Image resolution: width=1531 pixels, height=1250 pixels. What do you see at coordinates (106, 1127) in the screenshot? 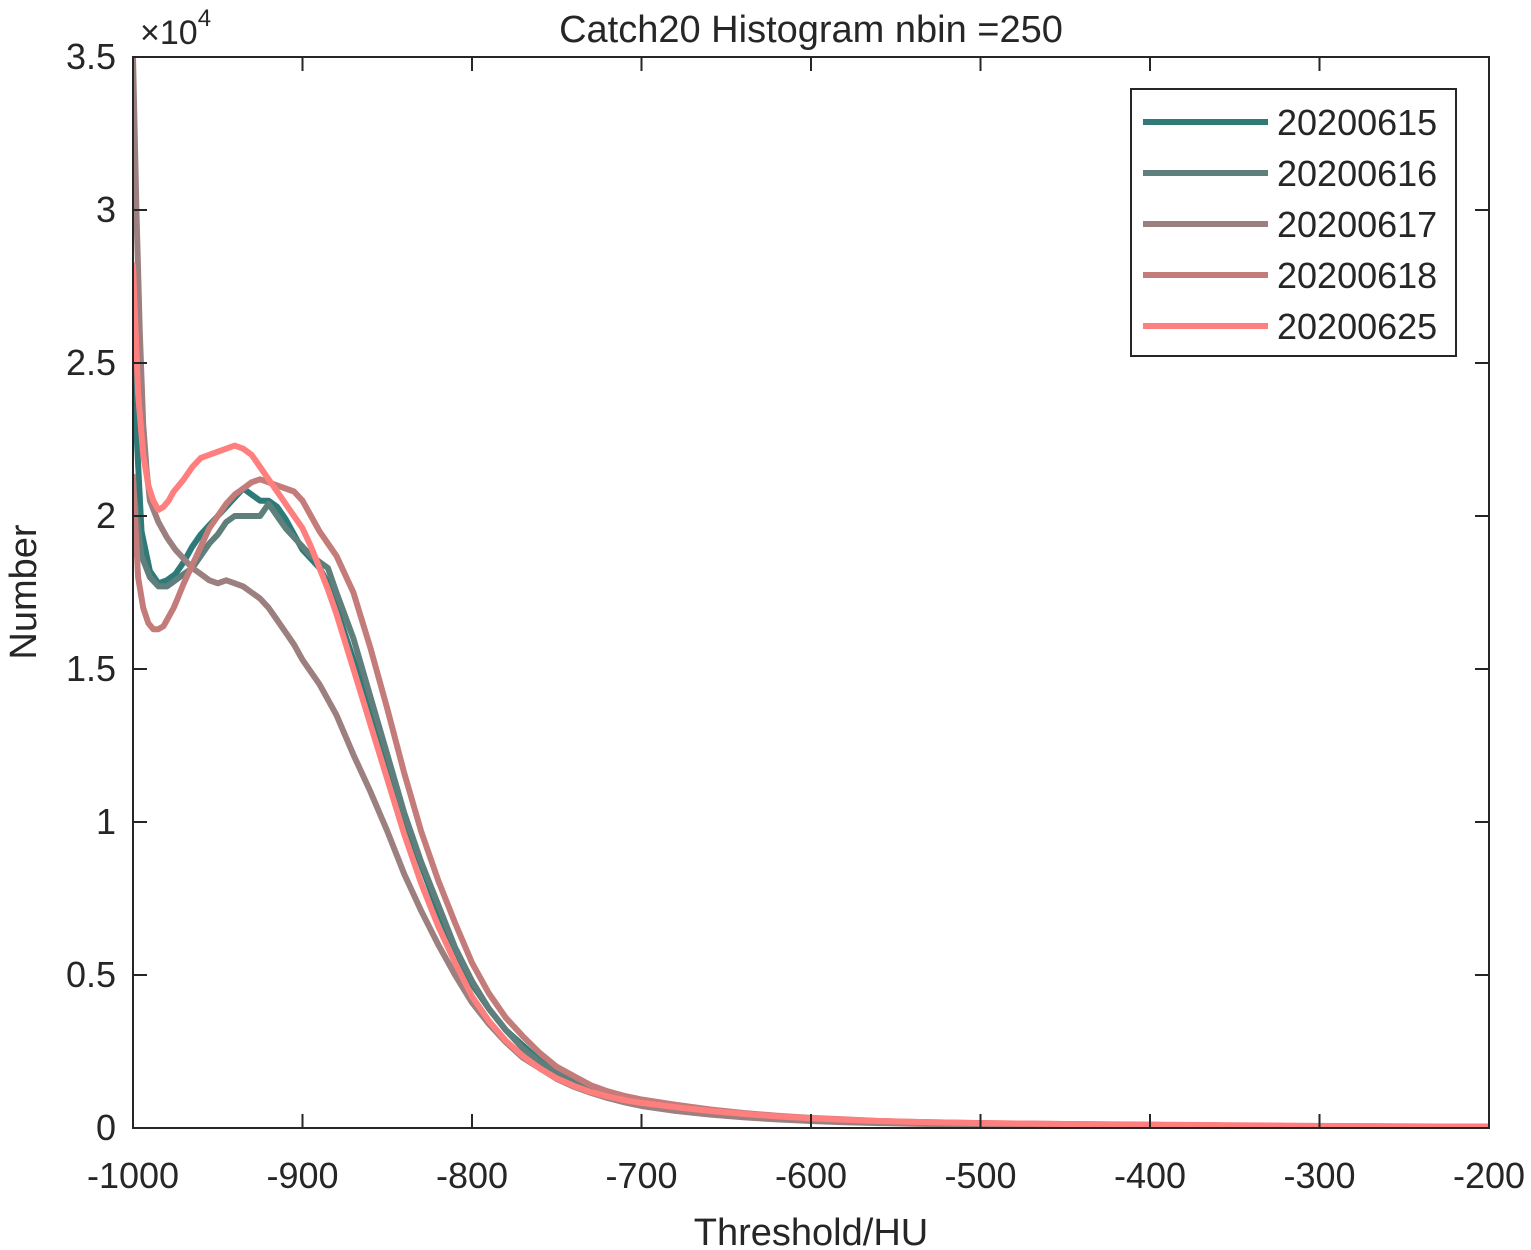
I see `y-tick-label: 0` at bounding box center [106, 1127].